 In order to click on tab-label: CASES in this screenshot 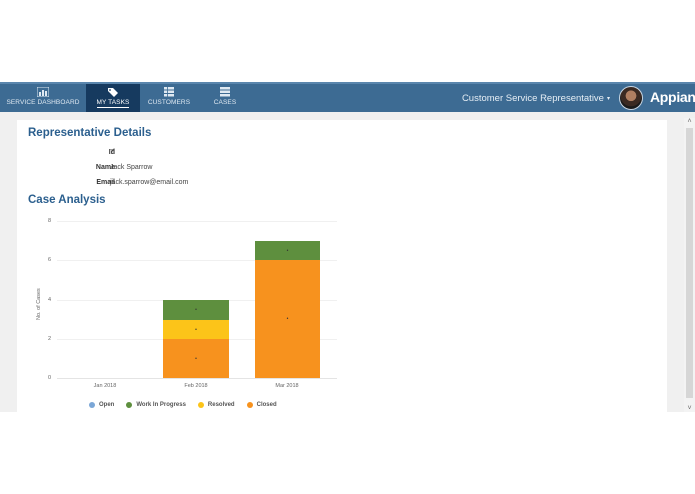, I will do `click(225, 102)`.